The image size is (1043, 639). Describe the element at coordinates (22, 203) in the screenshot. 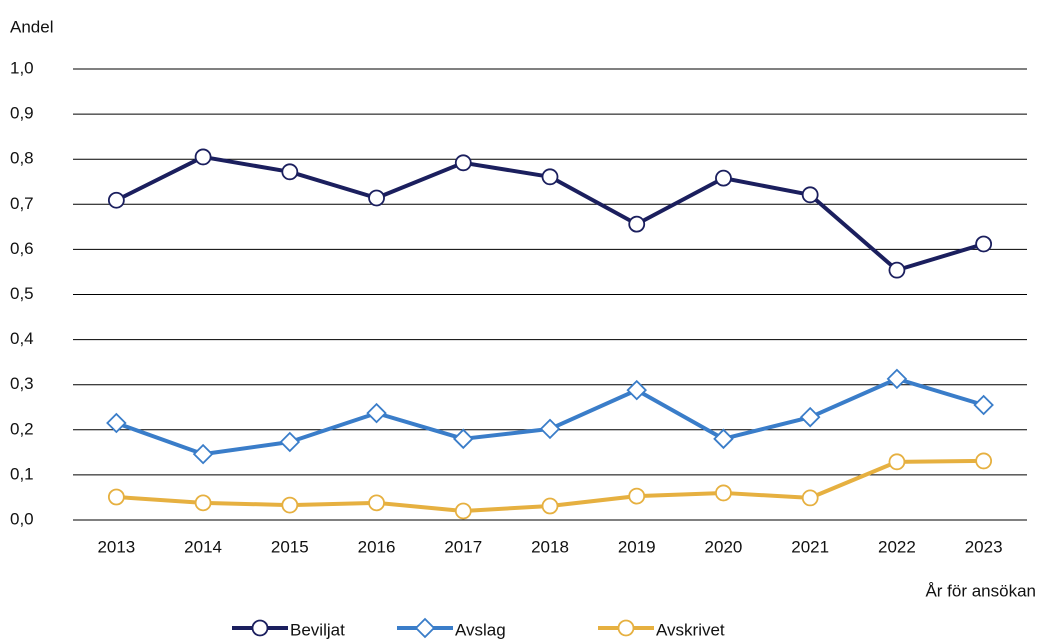

I see `y-tick-label: 0,7` at that location.